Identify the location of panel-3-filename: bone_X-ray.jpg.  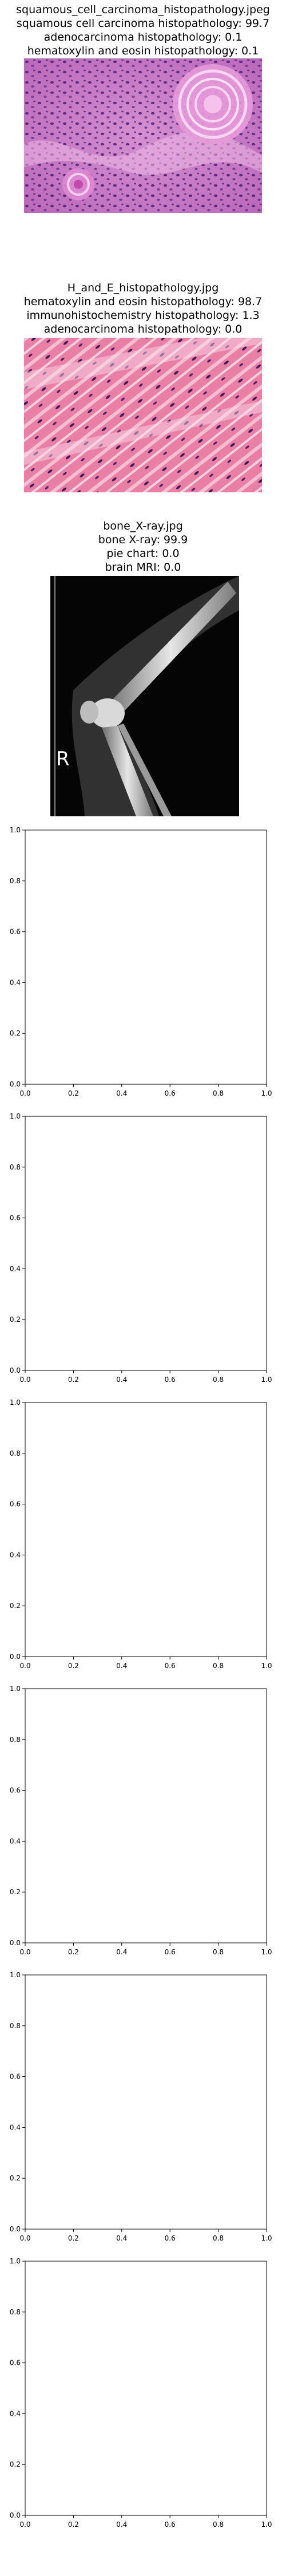
(143, 526).